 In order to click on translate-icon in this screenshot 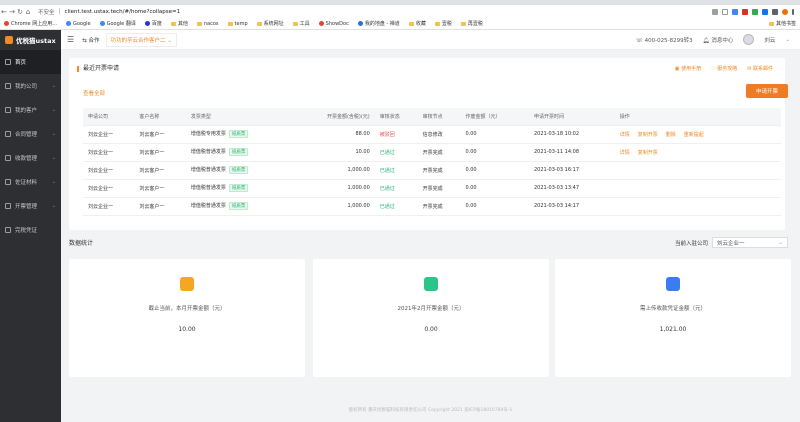, I will do `click(715, 11)`.